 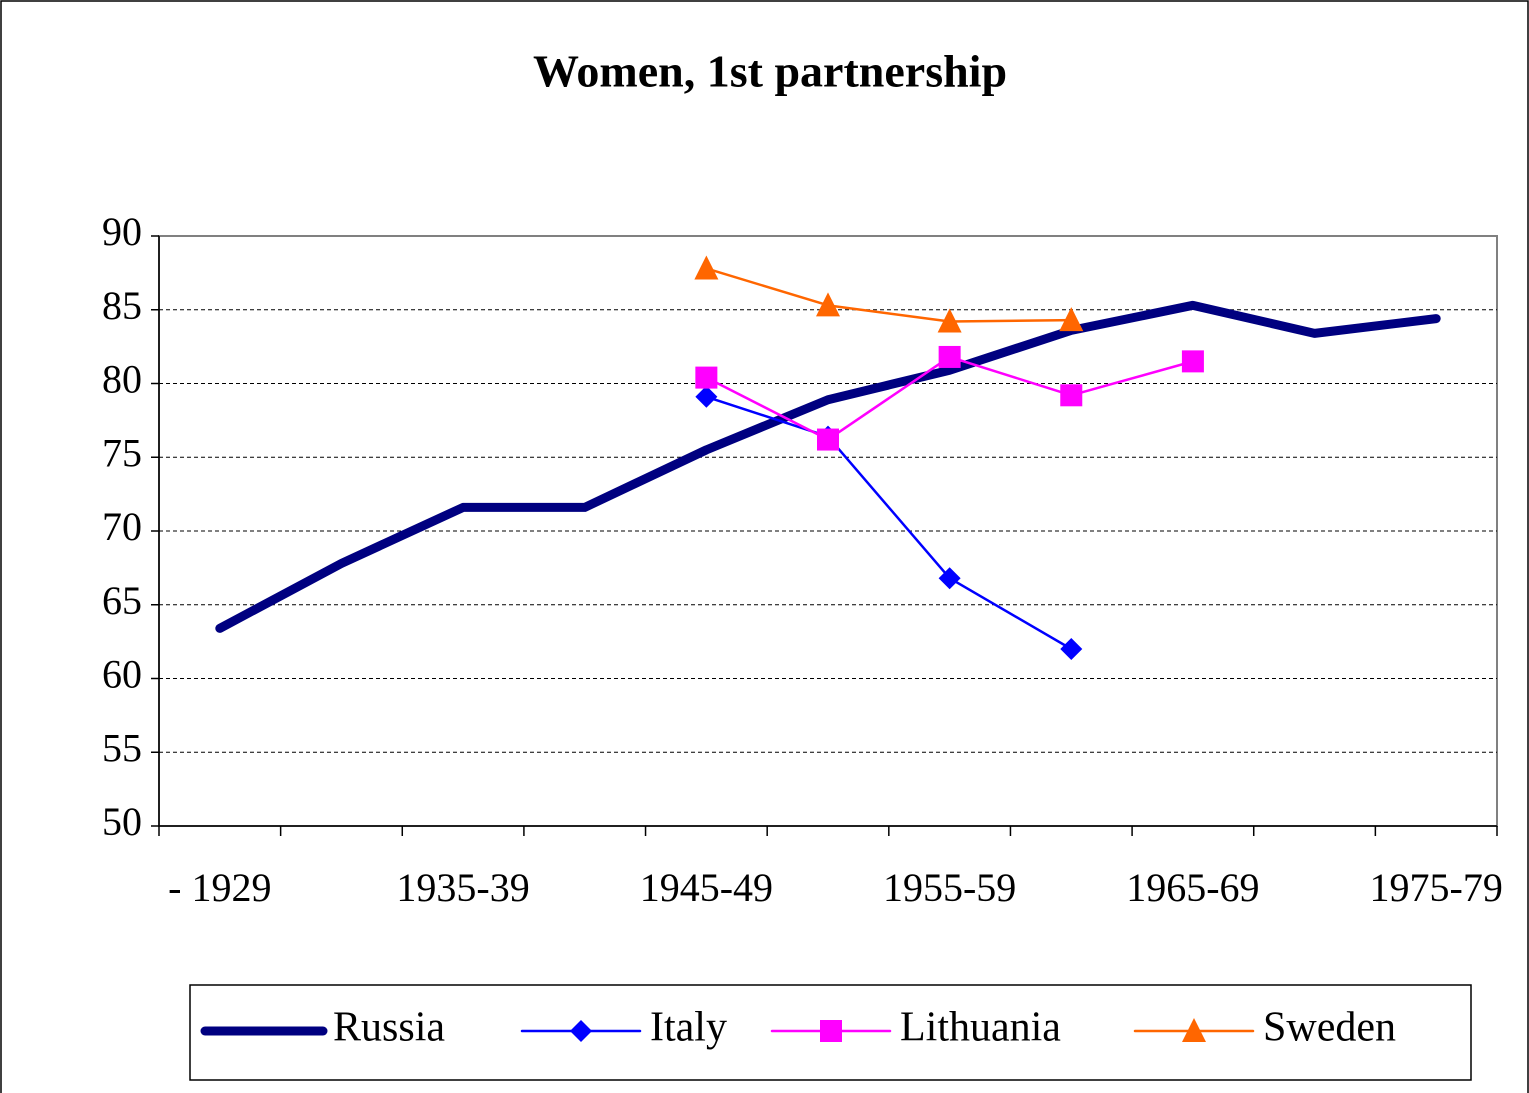 I want to click on x-tick-label: 1975-79, so click(x=1436, y=887).